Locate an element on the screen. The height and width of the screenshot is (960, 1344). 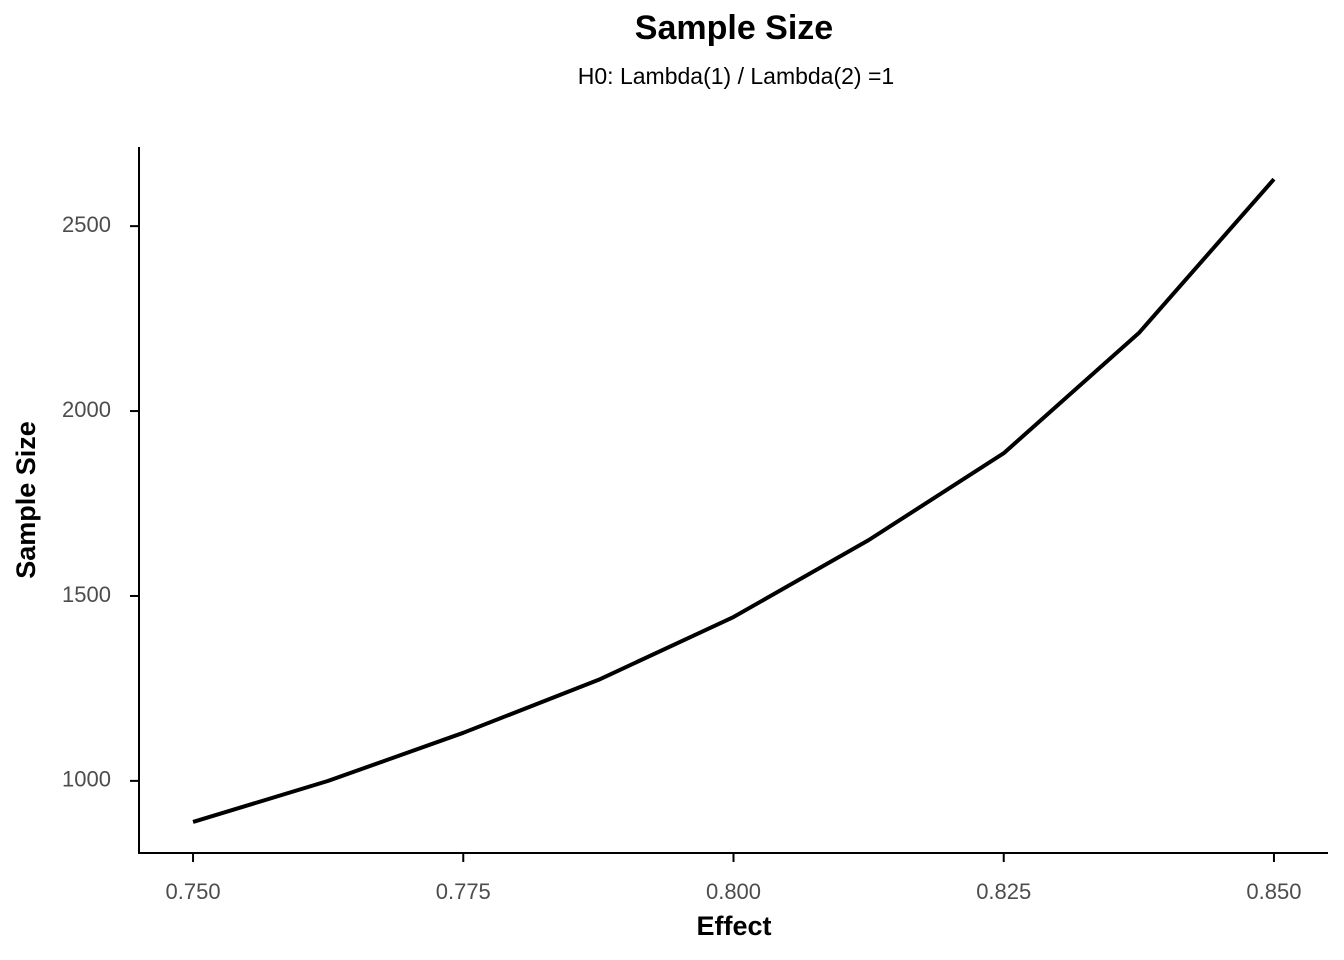
x-tick-label: 0.750 is located at coordinates (193, 891).